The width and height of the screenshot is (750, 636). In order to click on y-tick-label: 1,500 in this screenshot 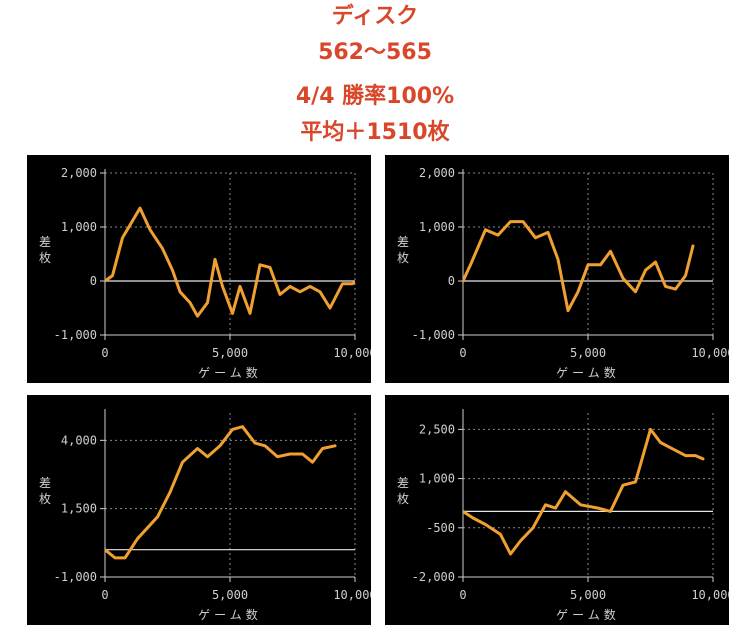, I will do `click(79, 509)`.